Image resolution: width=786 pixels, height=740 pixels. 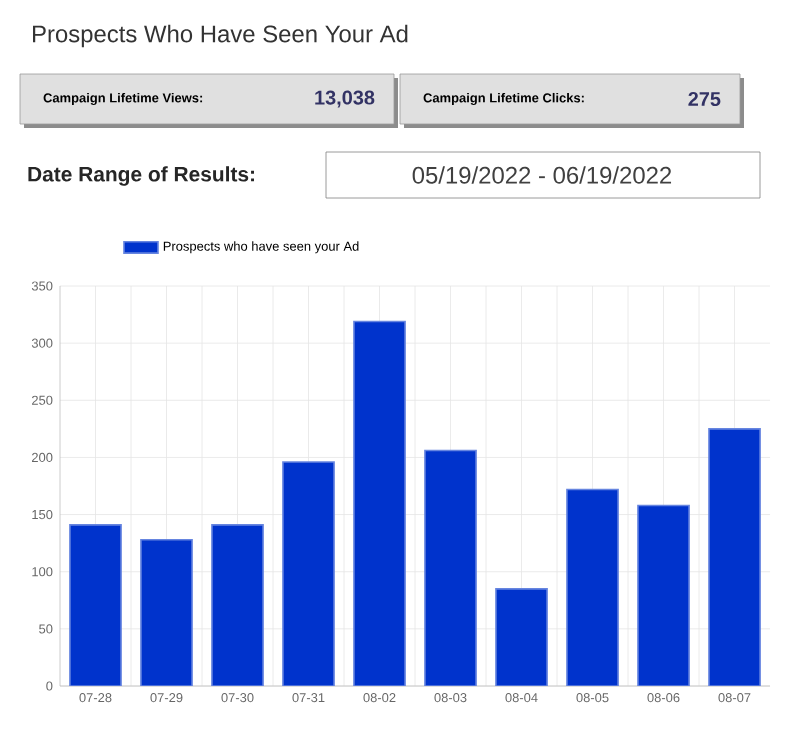 I want to click on text: 13,038, so click(x=345, y=99).